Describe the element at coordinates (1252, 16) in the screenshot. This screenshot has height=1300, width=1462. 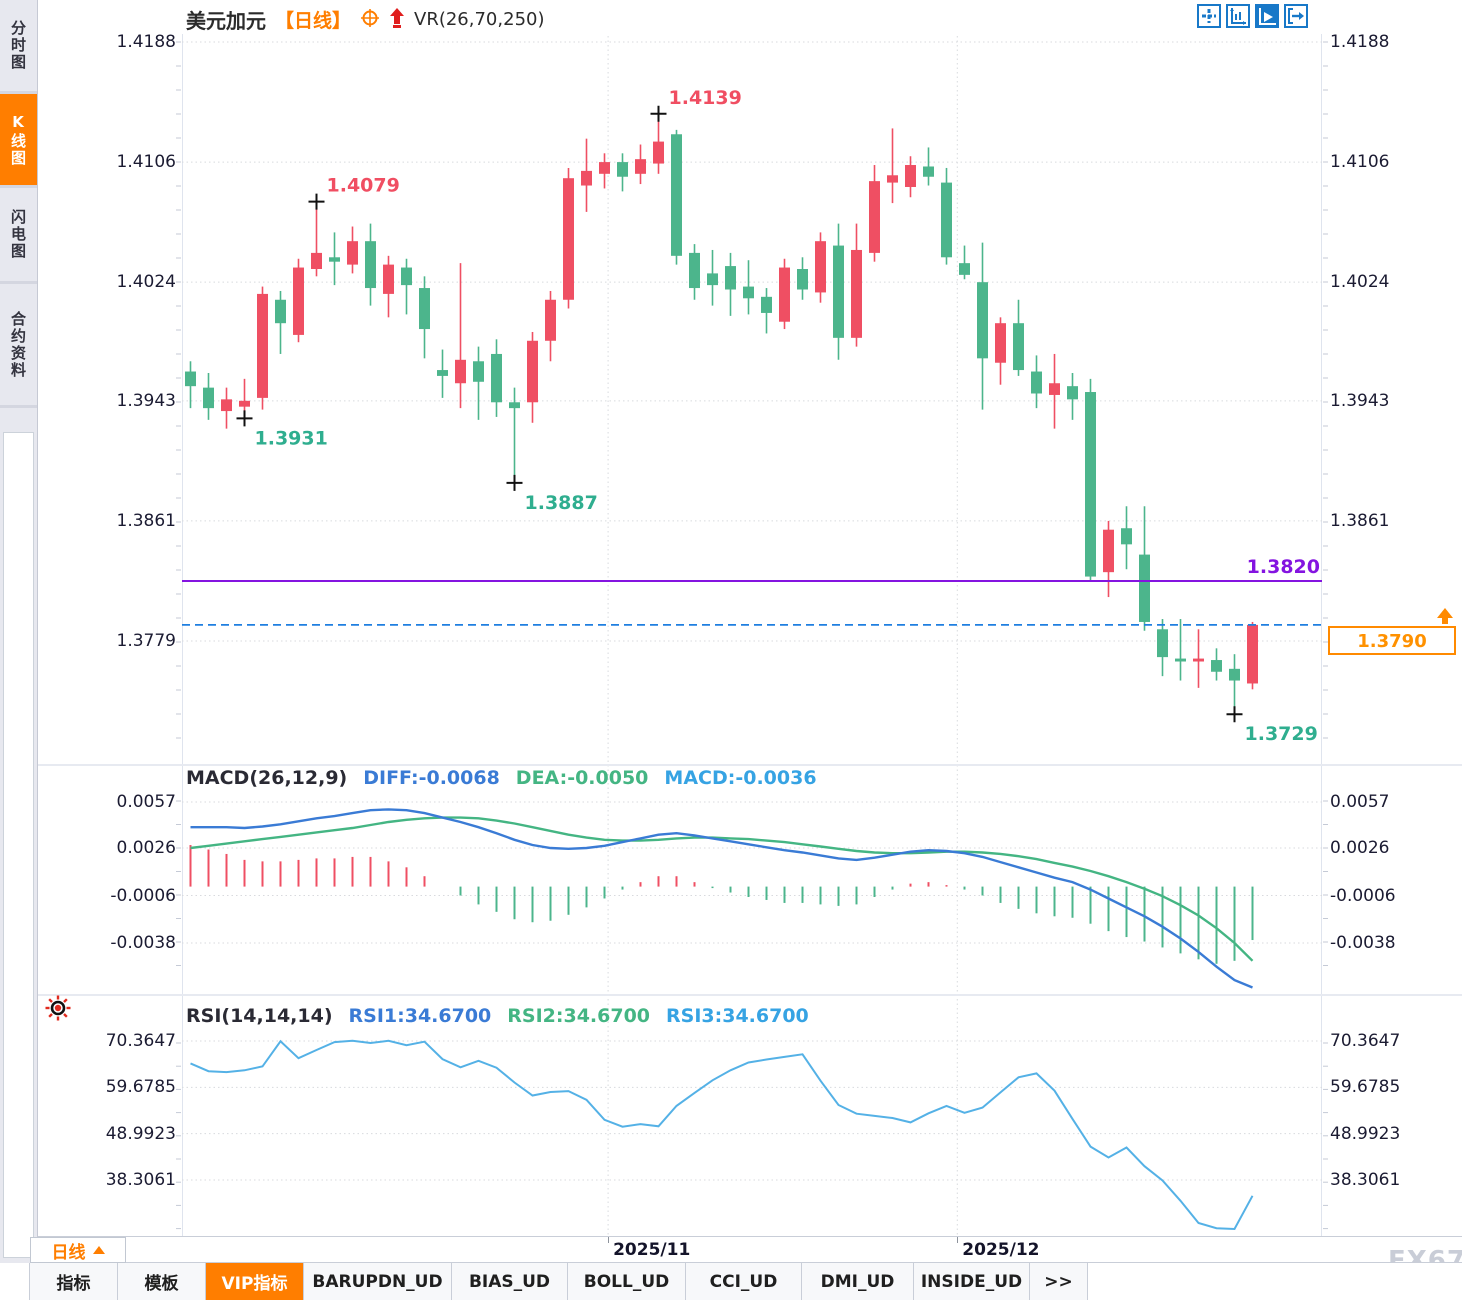
I see `chart-toolbar` at that location.